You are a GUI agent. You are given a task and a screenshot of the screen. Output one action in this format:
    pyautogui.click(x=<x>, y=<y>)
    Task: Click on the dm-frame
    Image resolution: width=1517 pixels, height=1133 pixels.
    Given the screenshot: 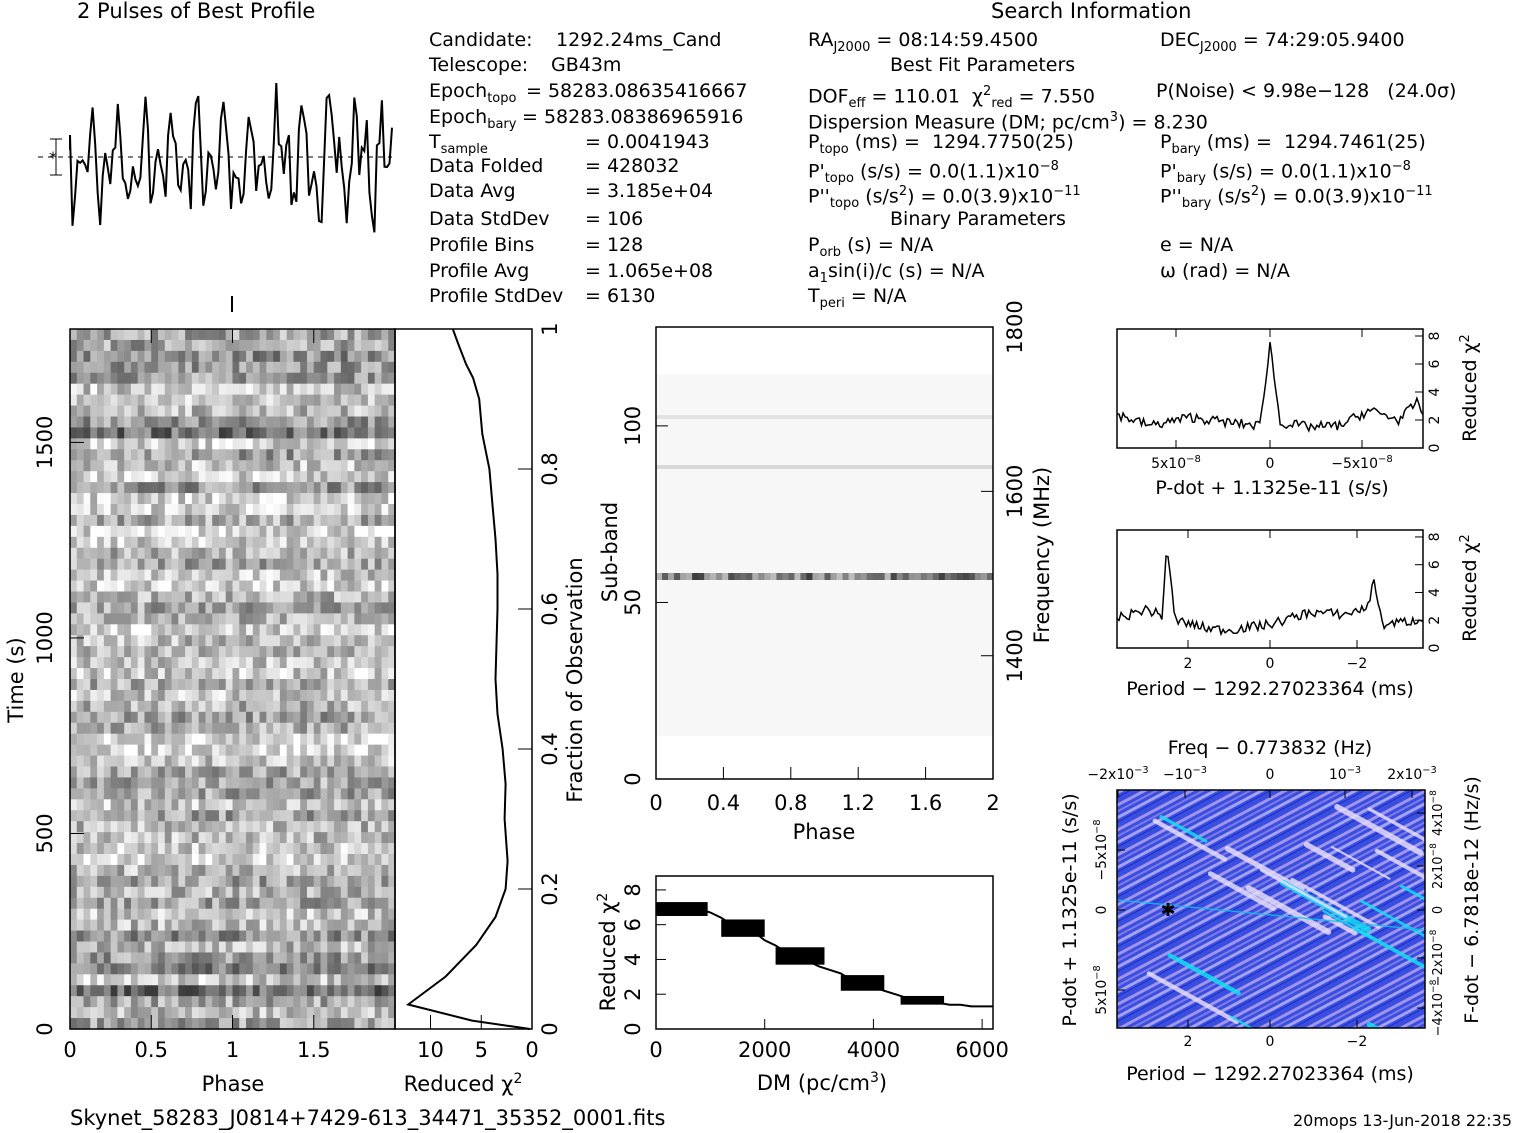 What is the action you would take?
    pyautogui.click(x=824, y=952)
    